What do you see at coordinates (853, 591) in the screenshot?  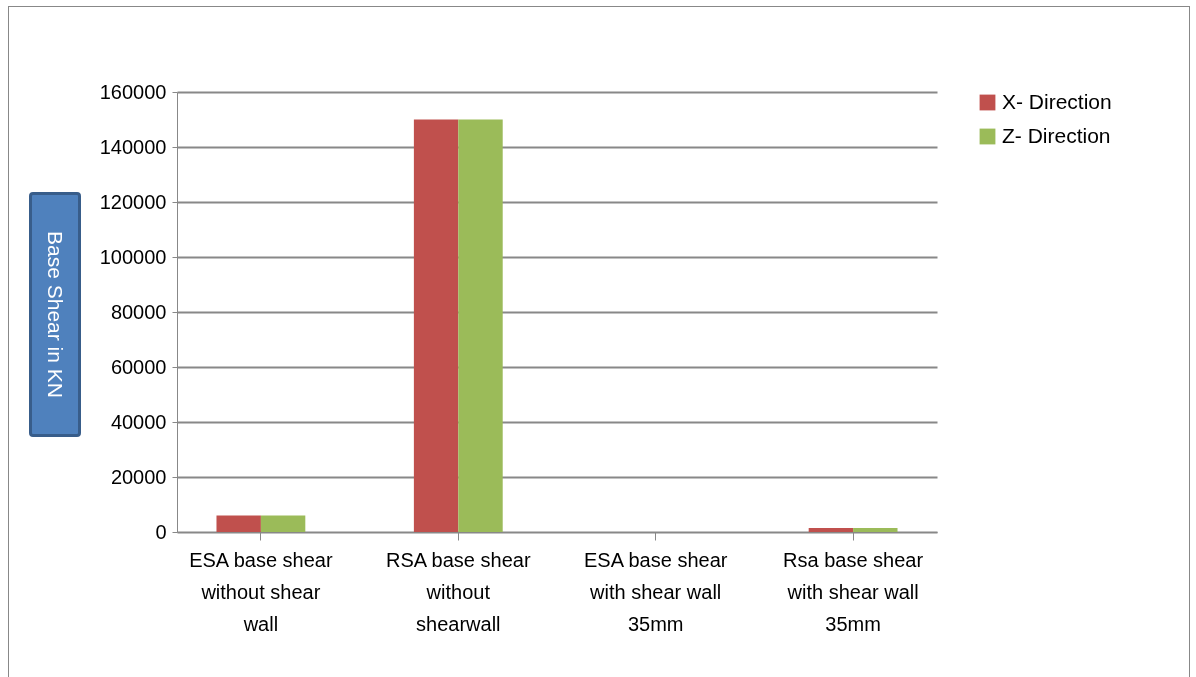 I see `x-tick-label: Rsa base shear with shear wall 35mm` at bounding box center [853, 591].